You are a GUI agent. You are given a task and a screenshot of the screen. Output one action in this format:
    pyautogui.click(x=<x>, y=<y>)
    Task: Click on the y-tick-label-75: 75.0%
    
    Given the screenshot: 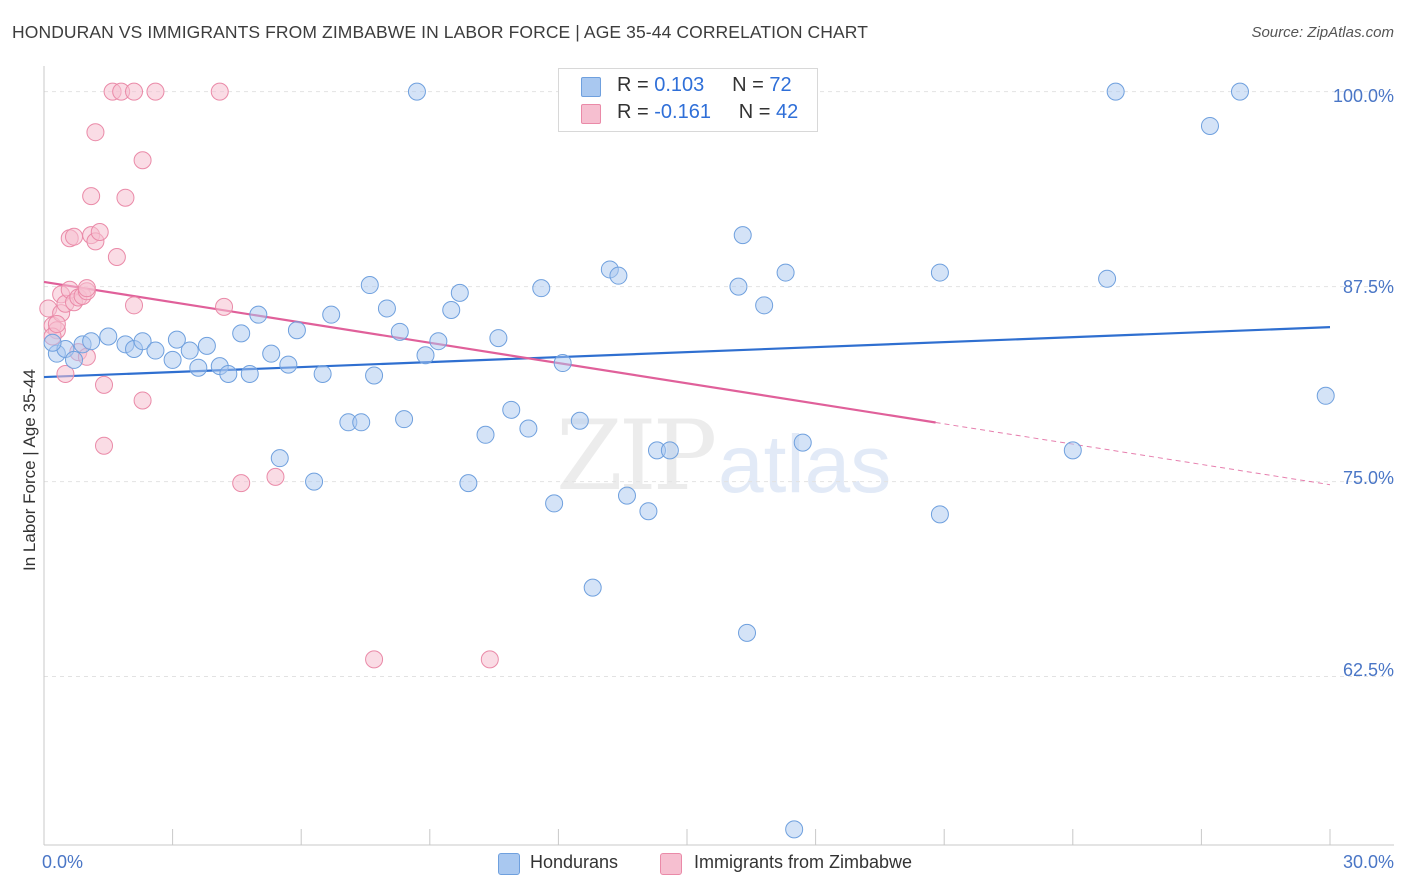 What is the action you would take?
    pyautogui.click(x=1368, y=478)
    